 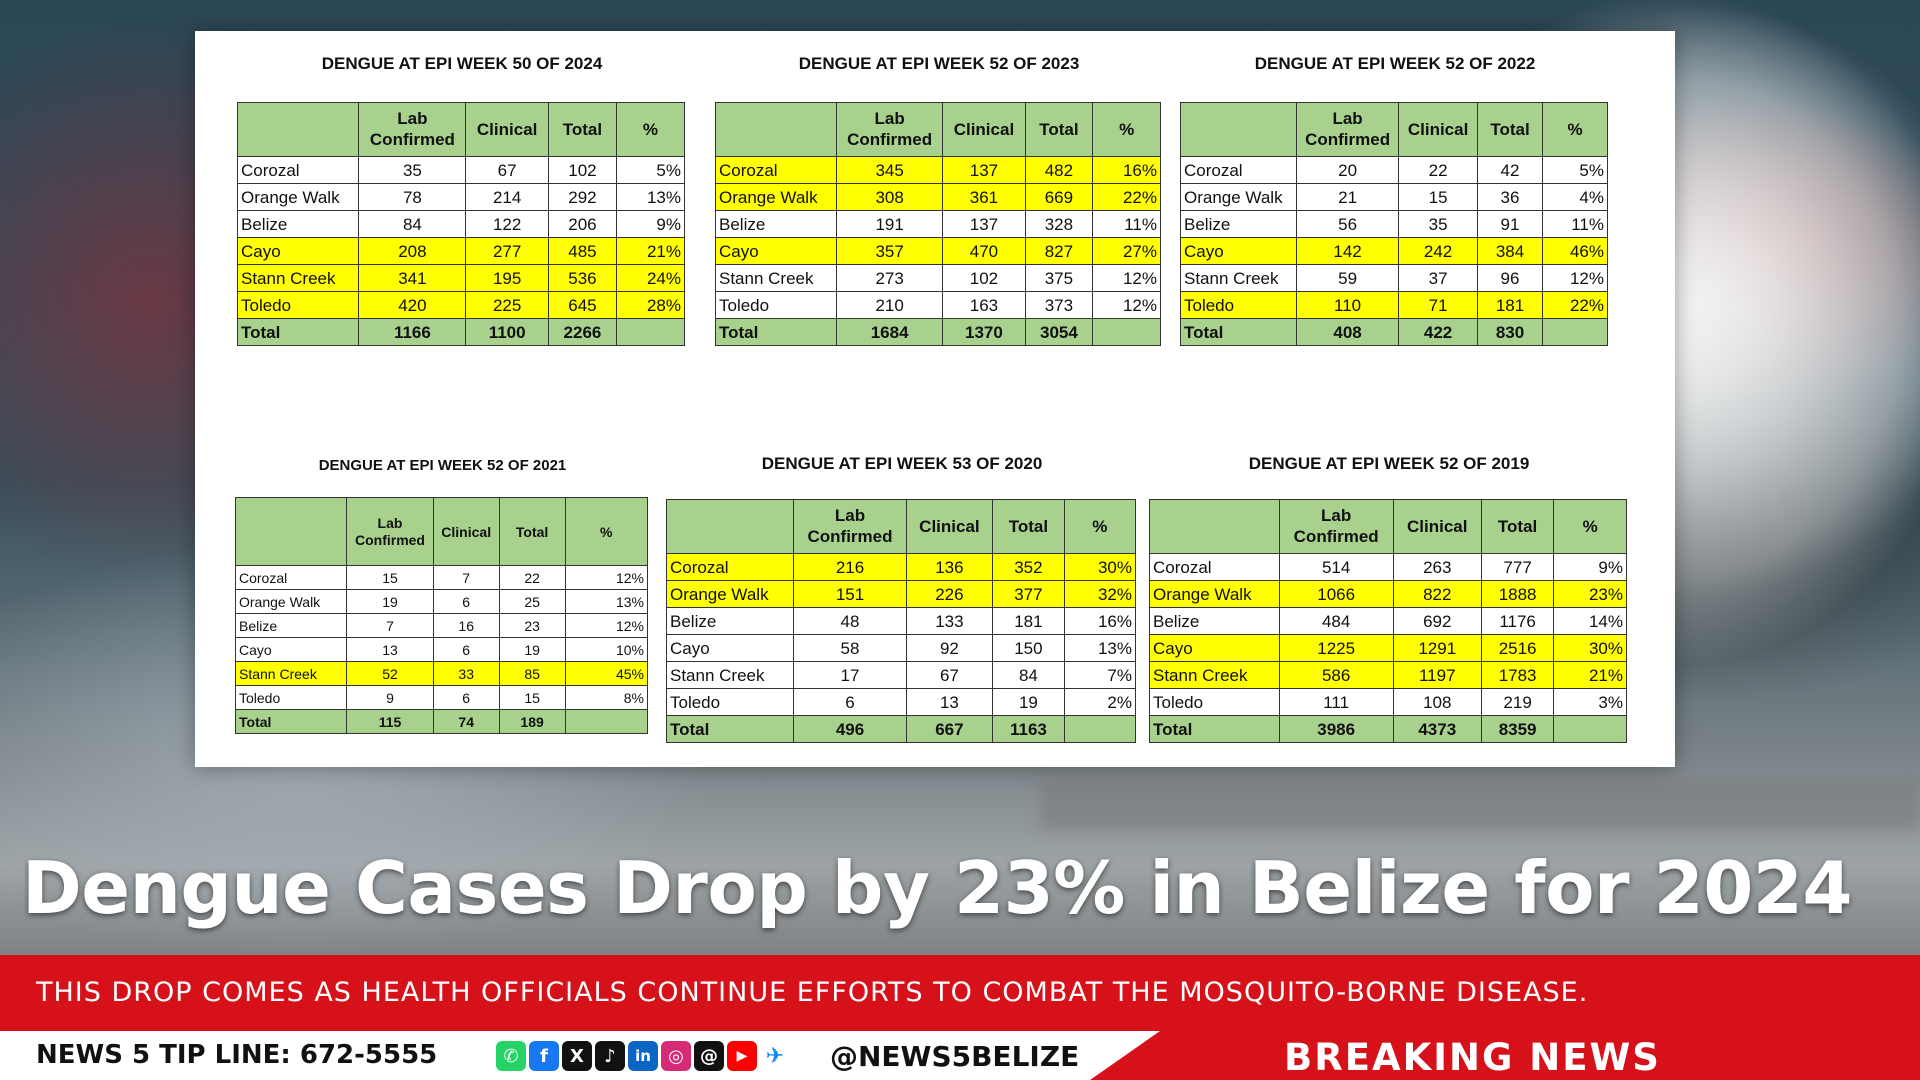 I want to click on bluesky-icon: ✈, so click(x=775, y=1056).